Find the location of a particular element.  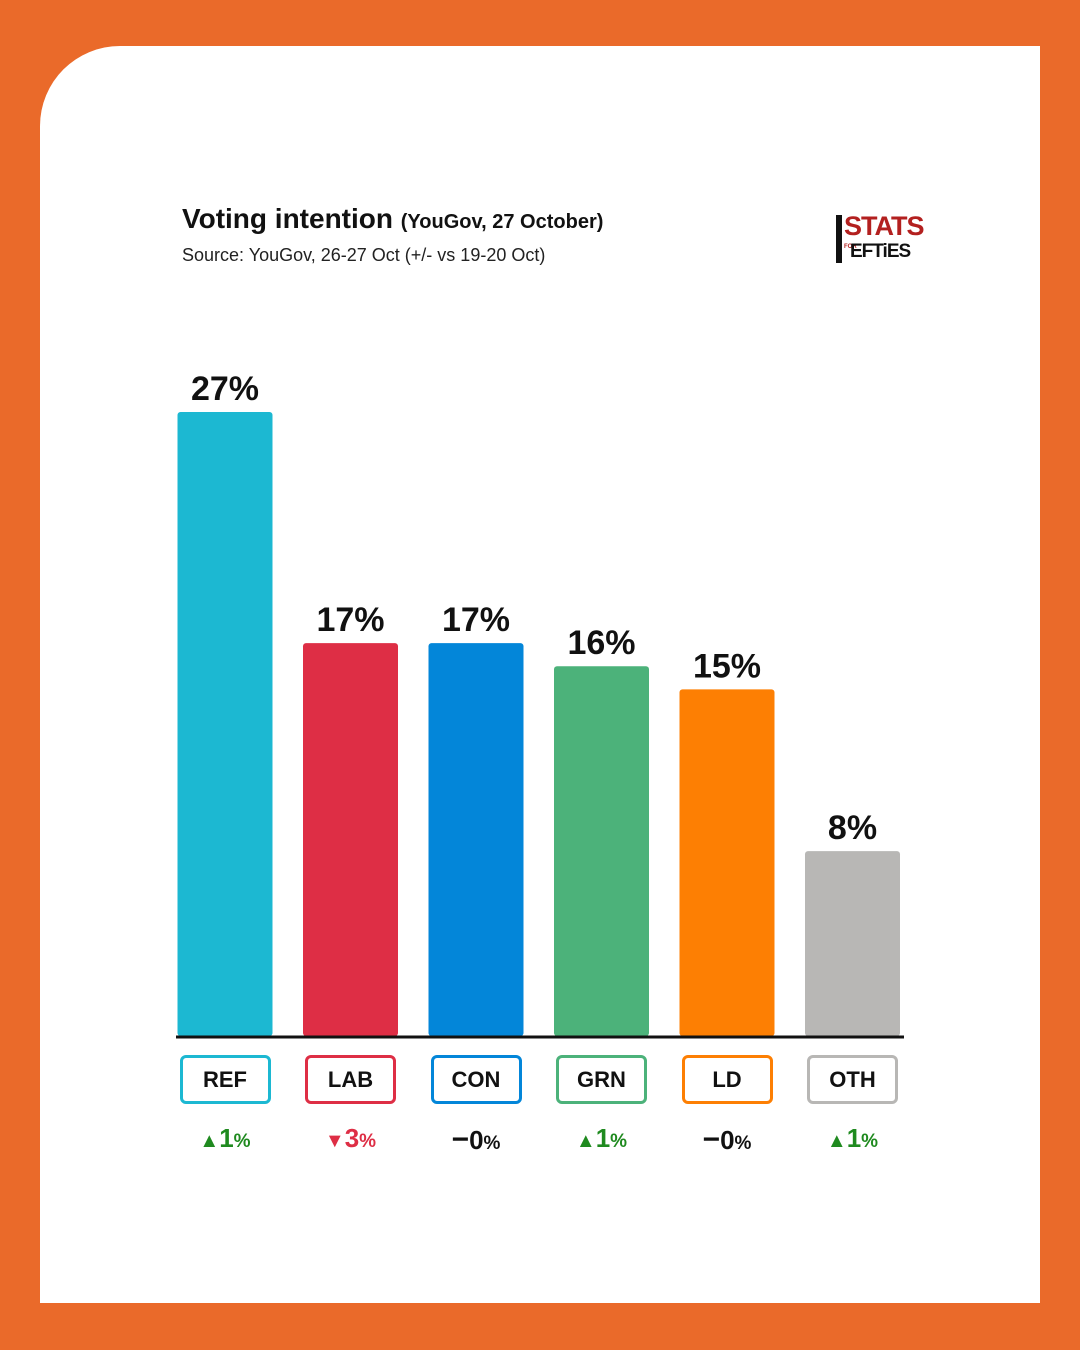

change-ld: −0% is located at coordinates (727, 1140).